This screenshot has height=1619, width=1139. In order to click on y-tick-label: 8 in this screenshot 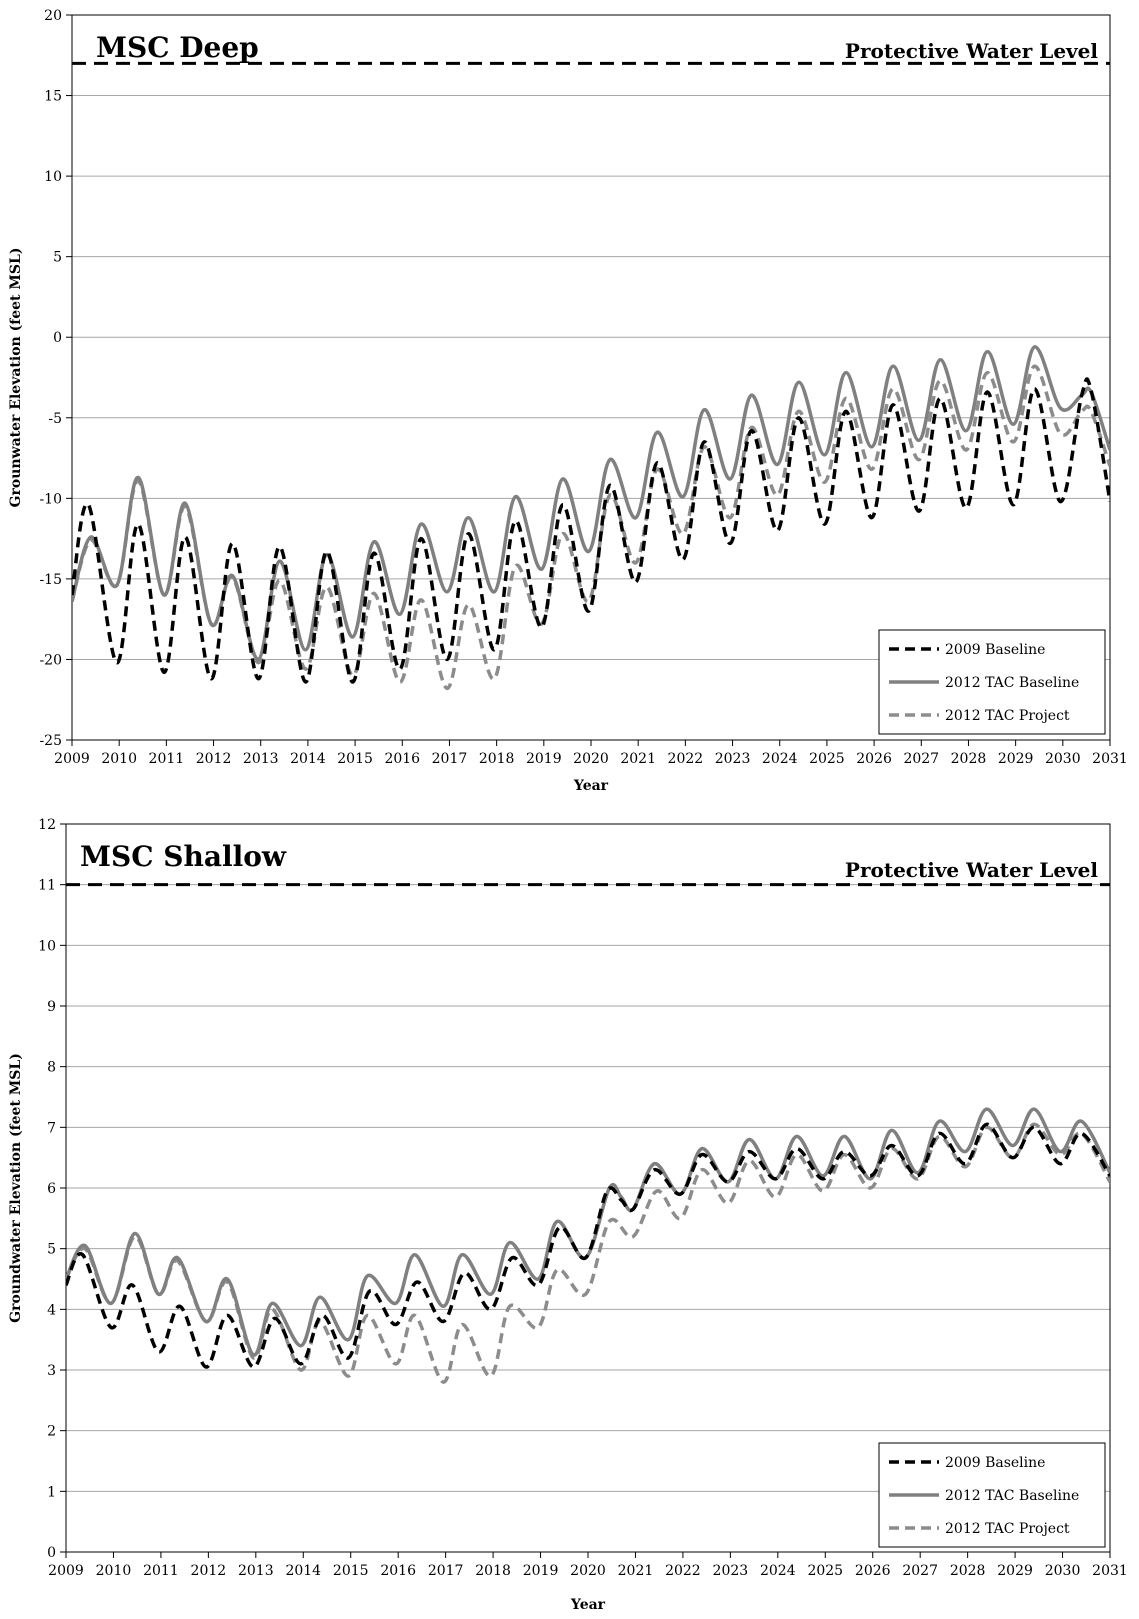, I will do `click(51, 1068)`.